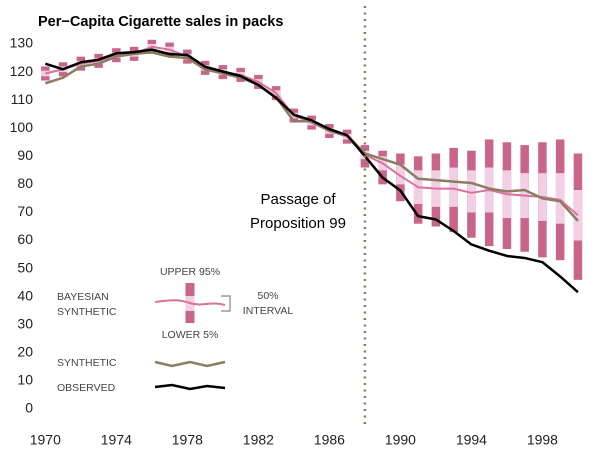 This screenshot has width=605, height=458. Describe the element at coordinates (160, 22) in the screenshot. I see `chart-title: Per−Capita Cigarette sales in packs` at that location.